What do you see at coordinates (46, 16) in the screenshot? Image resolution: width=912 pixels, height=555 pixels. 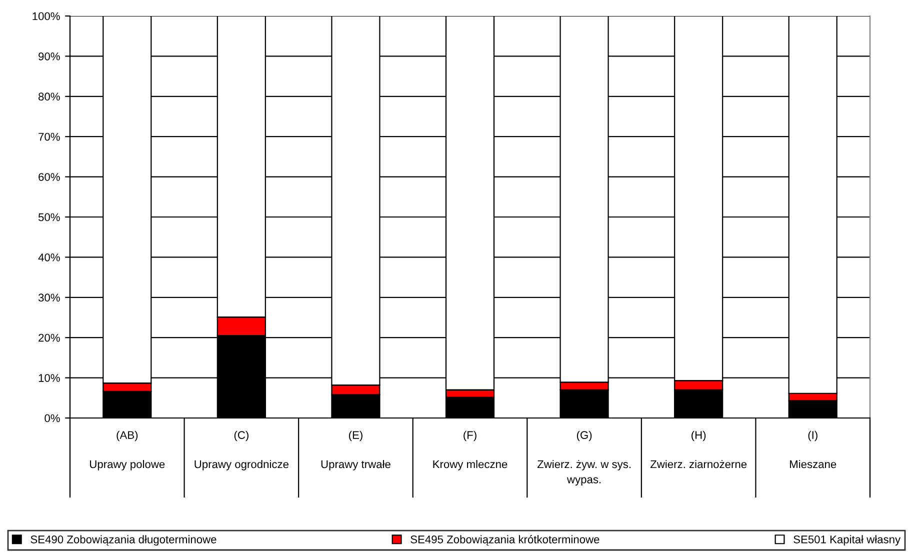 I see `y-tick-label: 100%` at bounding box center [46, 16].